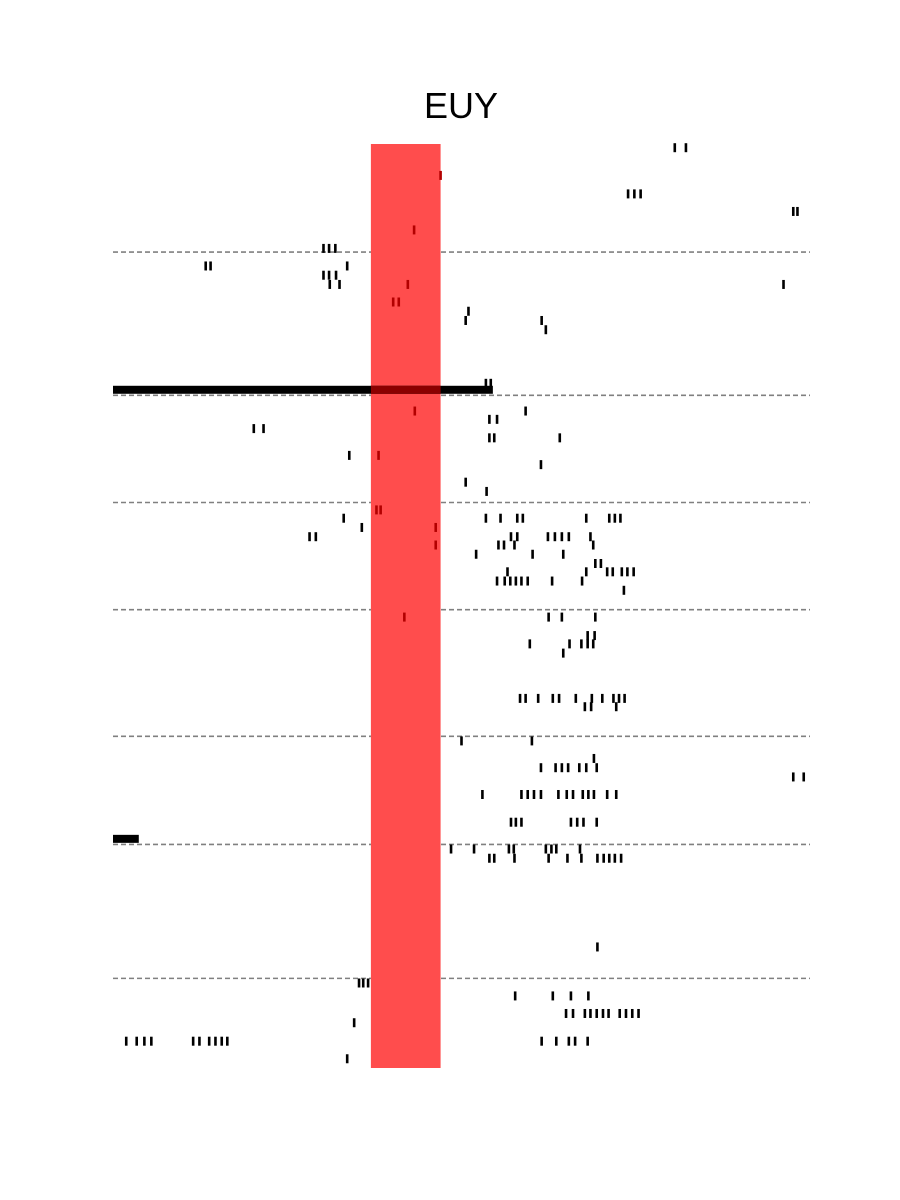  I want to click on chart-title: EUY, so click(461, 105).